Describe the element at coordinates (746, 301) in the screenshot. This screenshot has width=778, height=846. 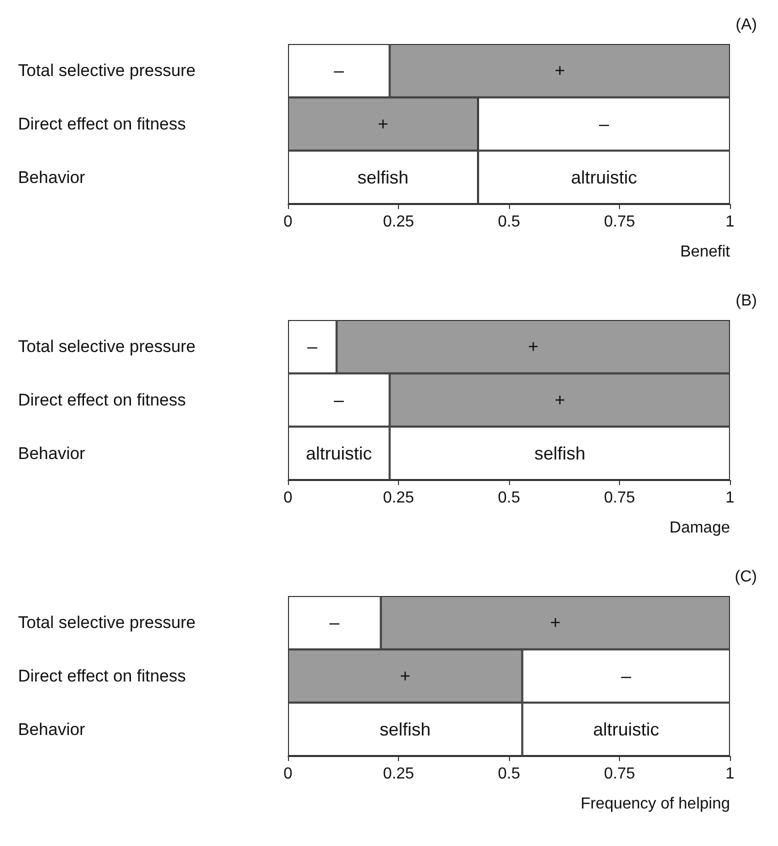
I see `chart-title: (B)` at that location.